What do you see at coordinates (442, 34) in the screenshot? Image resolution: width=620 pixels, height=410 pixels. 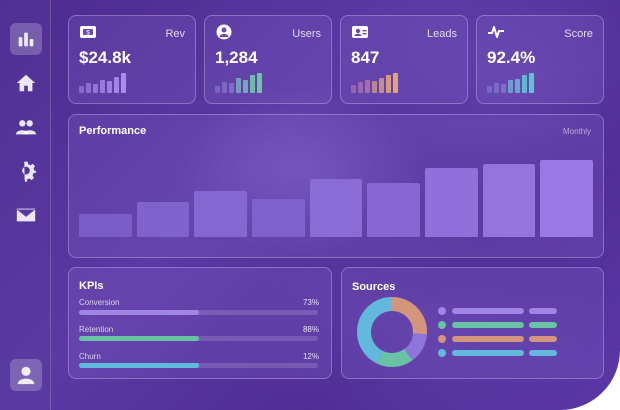 I see `stat-label: Leads` at bounding box center [442, 34].